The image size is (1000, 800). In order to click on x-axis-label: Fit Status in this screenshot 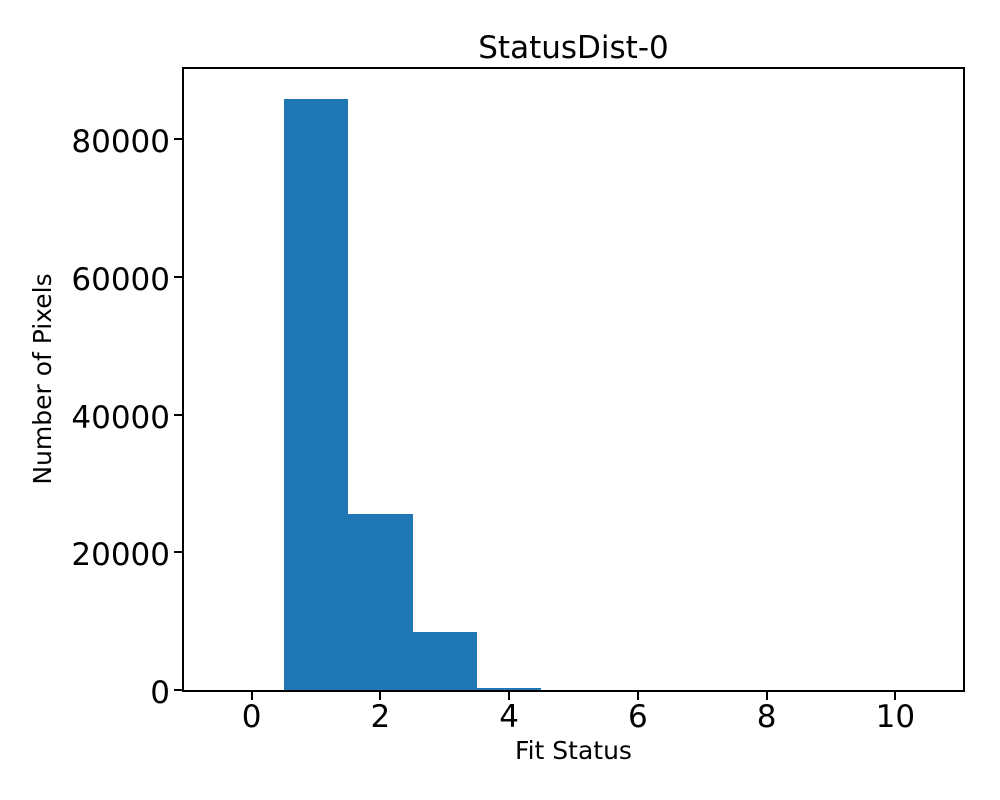, I will do `click(573, 750)`.